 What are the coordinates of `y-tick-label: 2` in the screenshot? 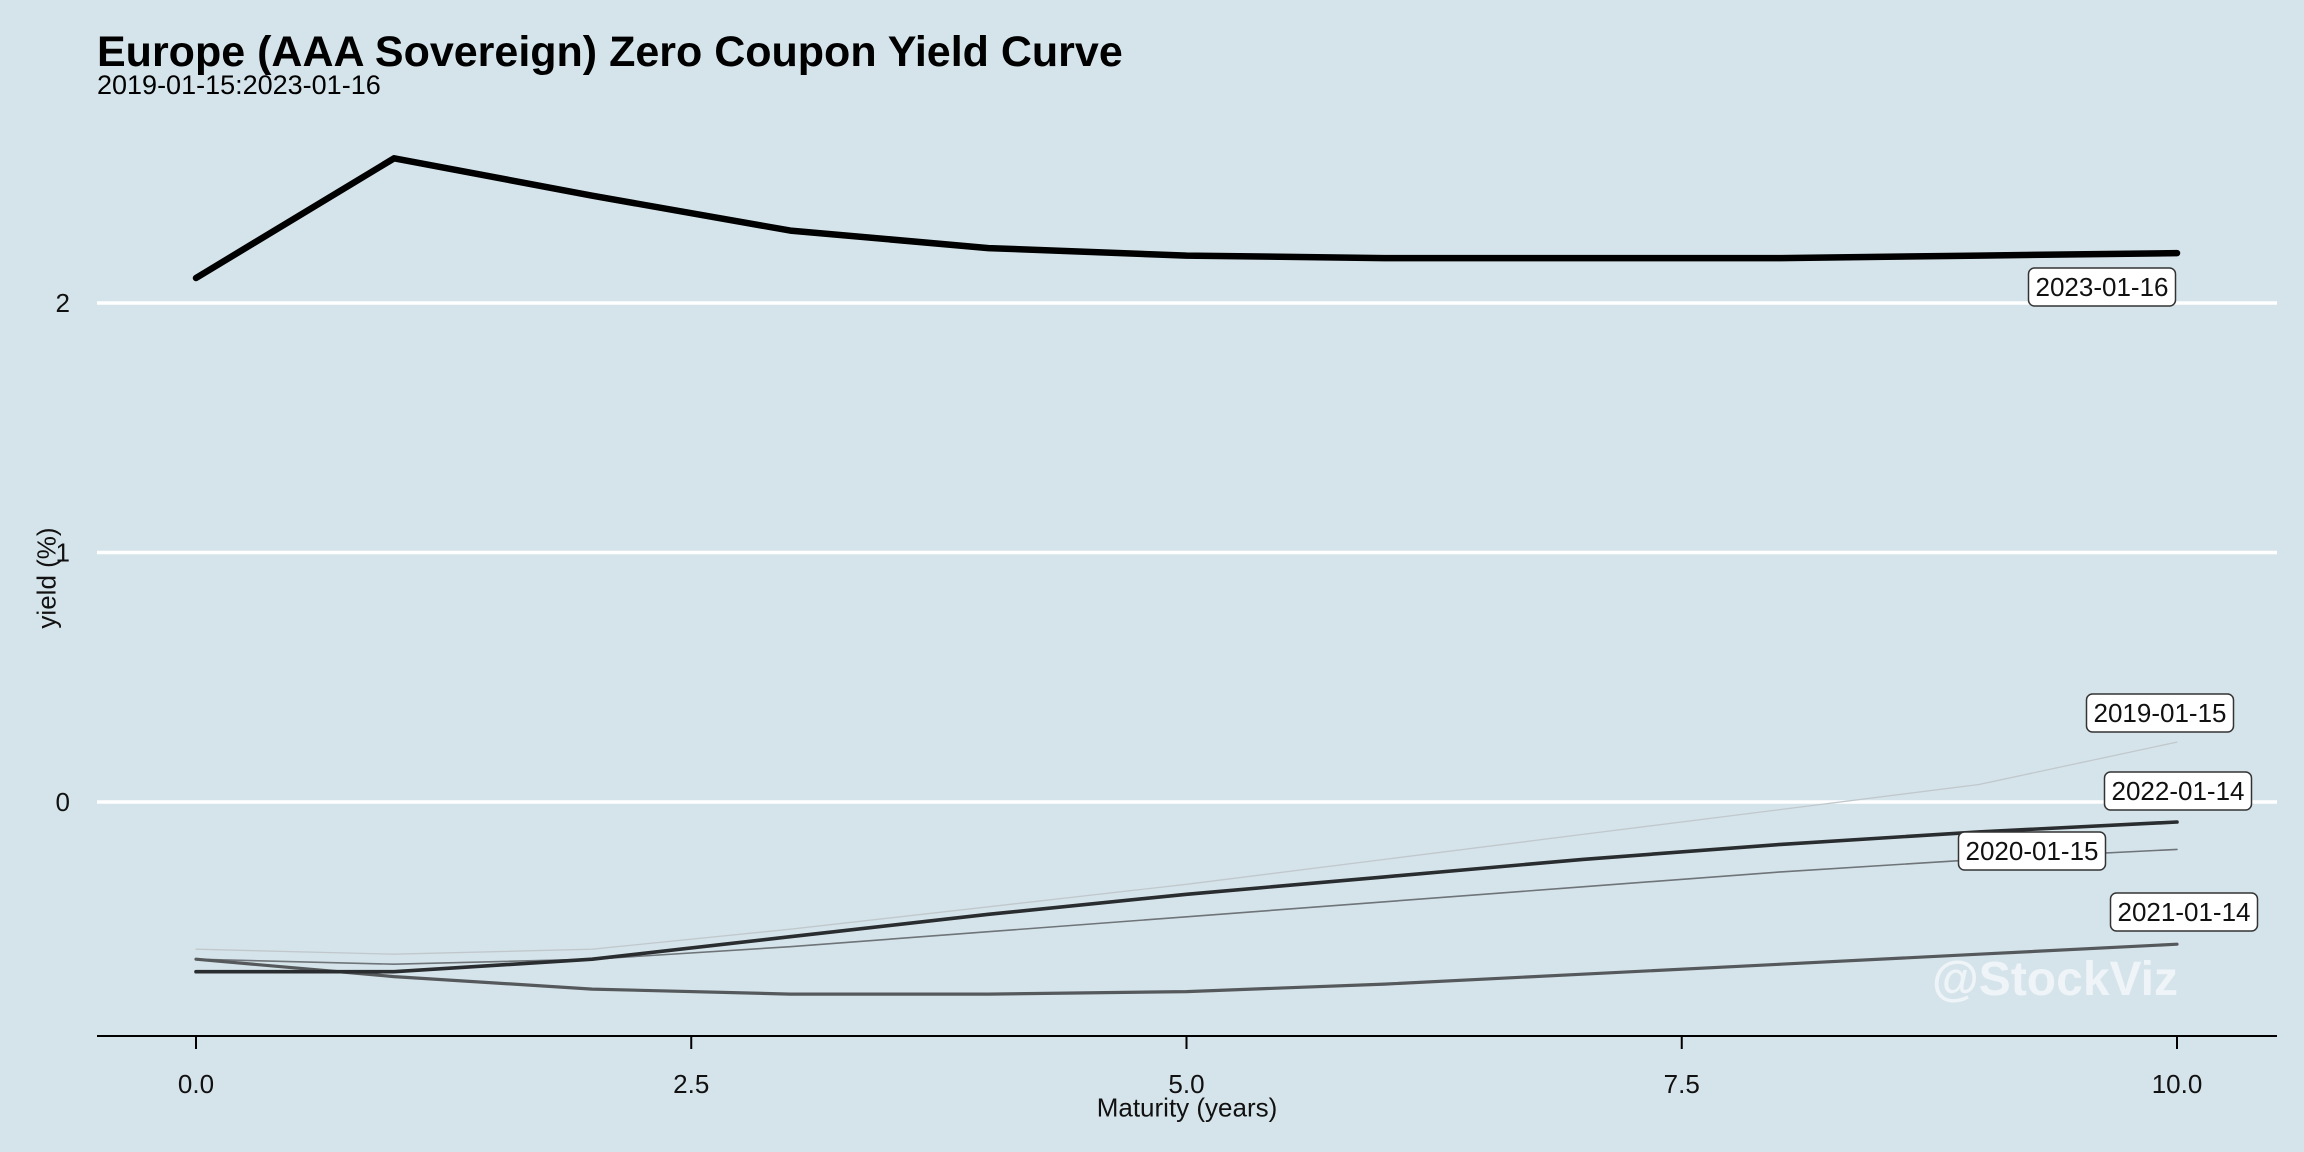 It's located at (63, 303).